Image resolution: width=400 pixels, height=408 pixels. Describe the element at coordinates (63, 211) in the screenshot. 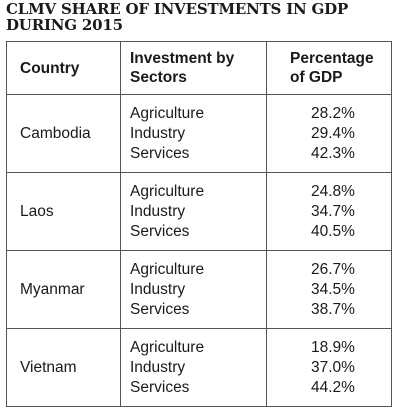

I see `country-cell: Laos` at that location.